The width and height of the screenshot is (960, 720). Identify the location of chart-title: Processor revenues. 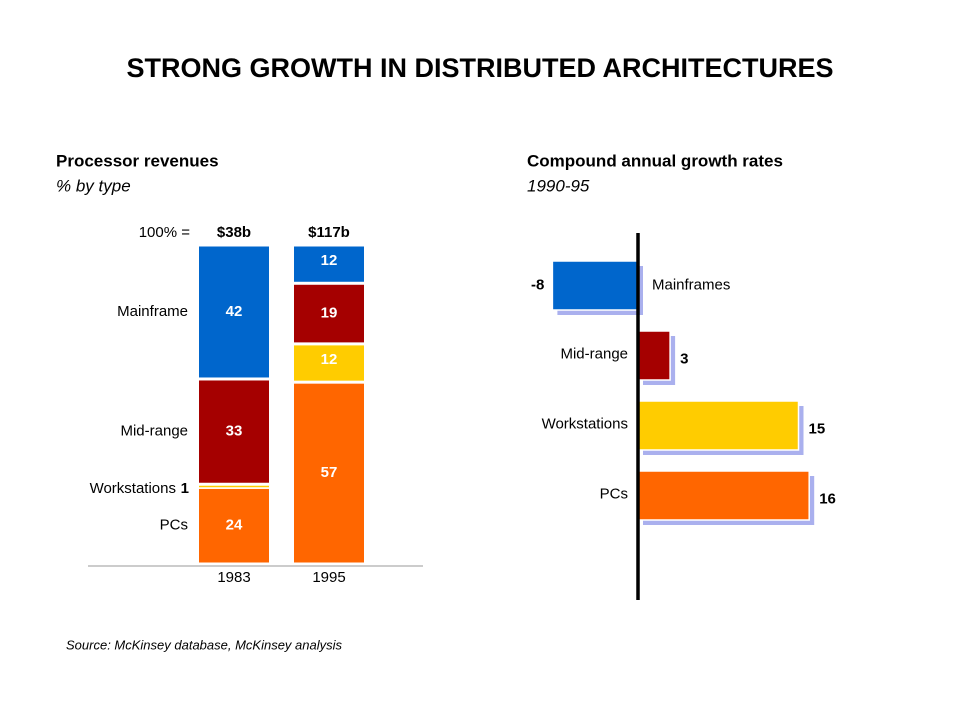
(137, 160).